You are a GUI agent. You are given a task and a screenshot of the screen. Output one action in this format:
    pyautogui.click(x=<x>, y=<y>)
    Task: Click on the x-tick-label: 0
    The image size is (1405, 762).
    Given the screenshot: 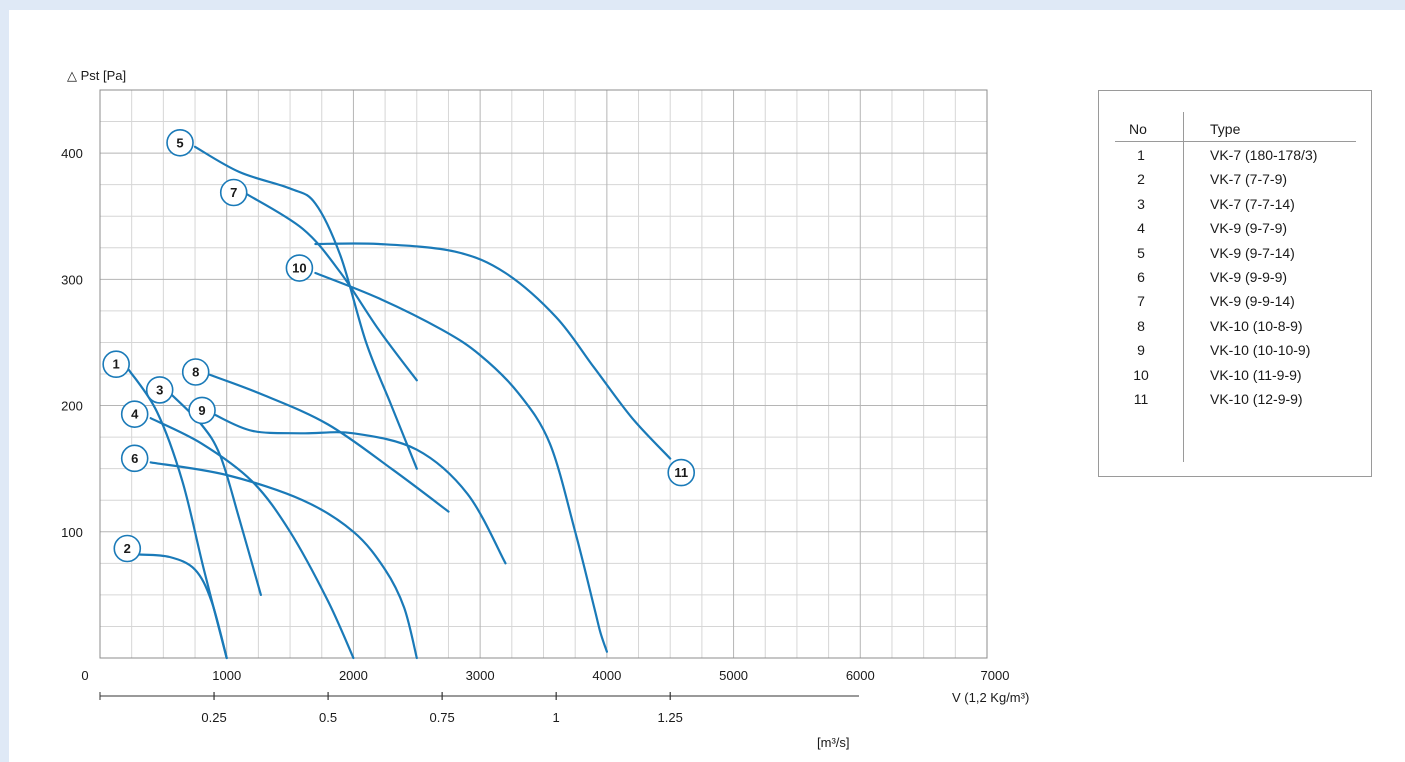 What is the action you would take?
    pyautogui.click(x=84, y=675)
    